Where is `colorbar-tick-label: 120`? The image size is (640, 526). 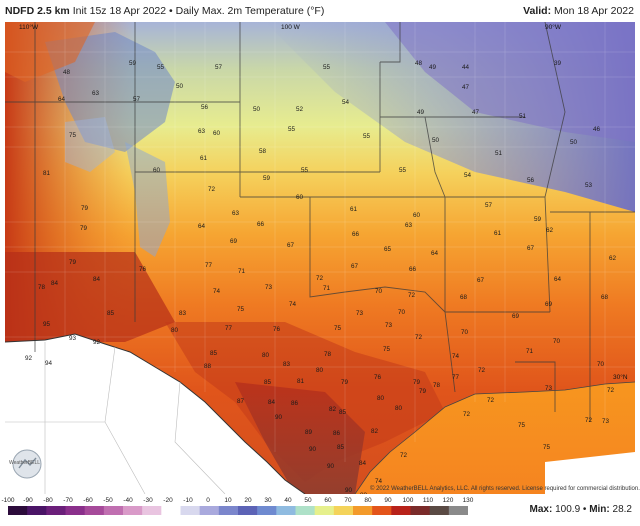
colorbar-tick-label: 120 is located at coordinates (448, 500).